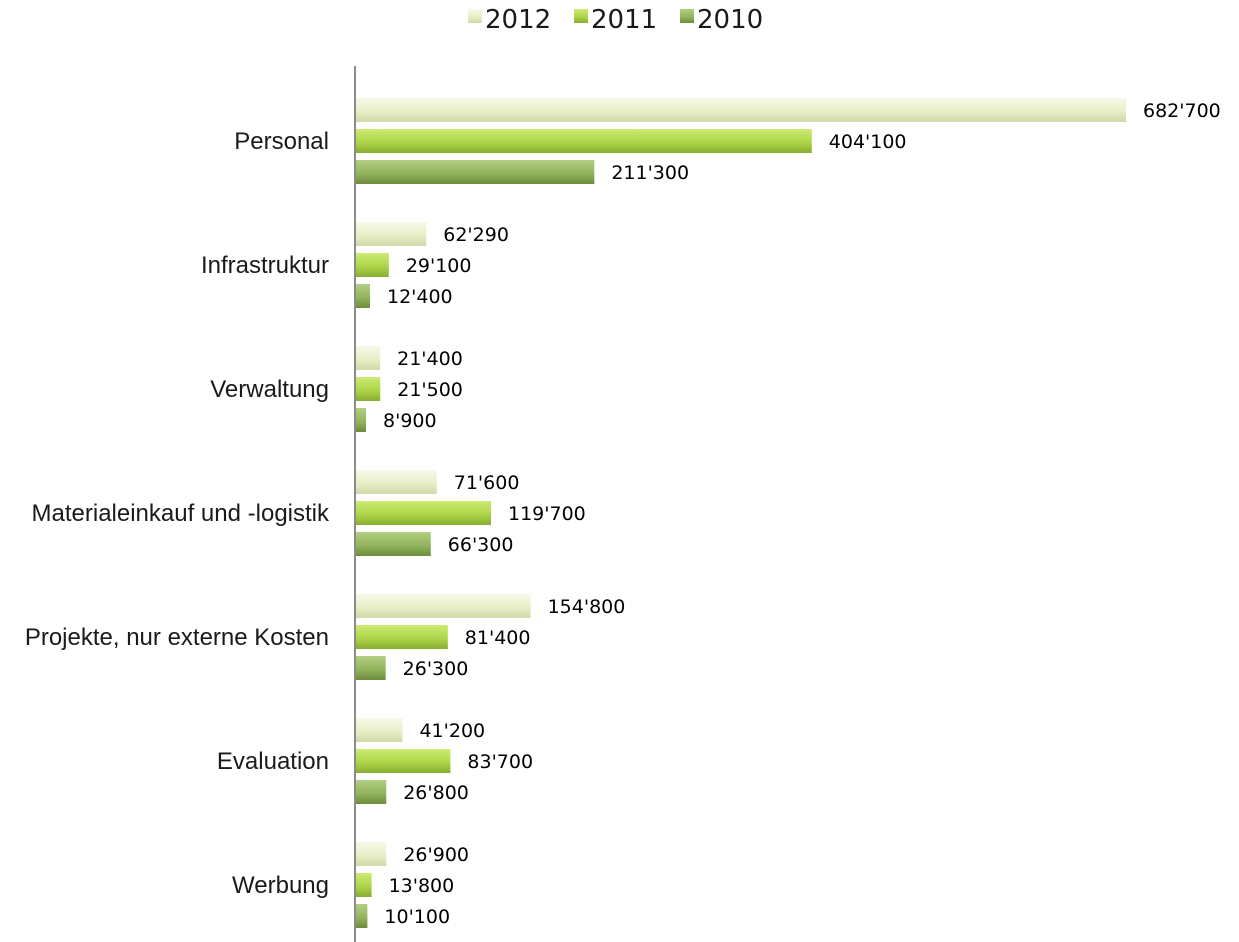 This screenshot has height=942, width=1239. What do you see at coordinates (281, 141) in the screenshot?
I see `category-label: Personal` at bounding box center [281, 141].